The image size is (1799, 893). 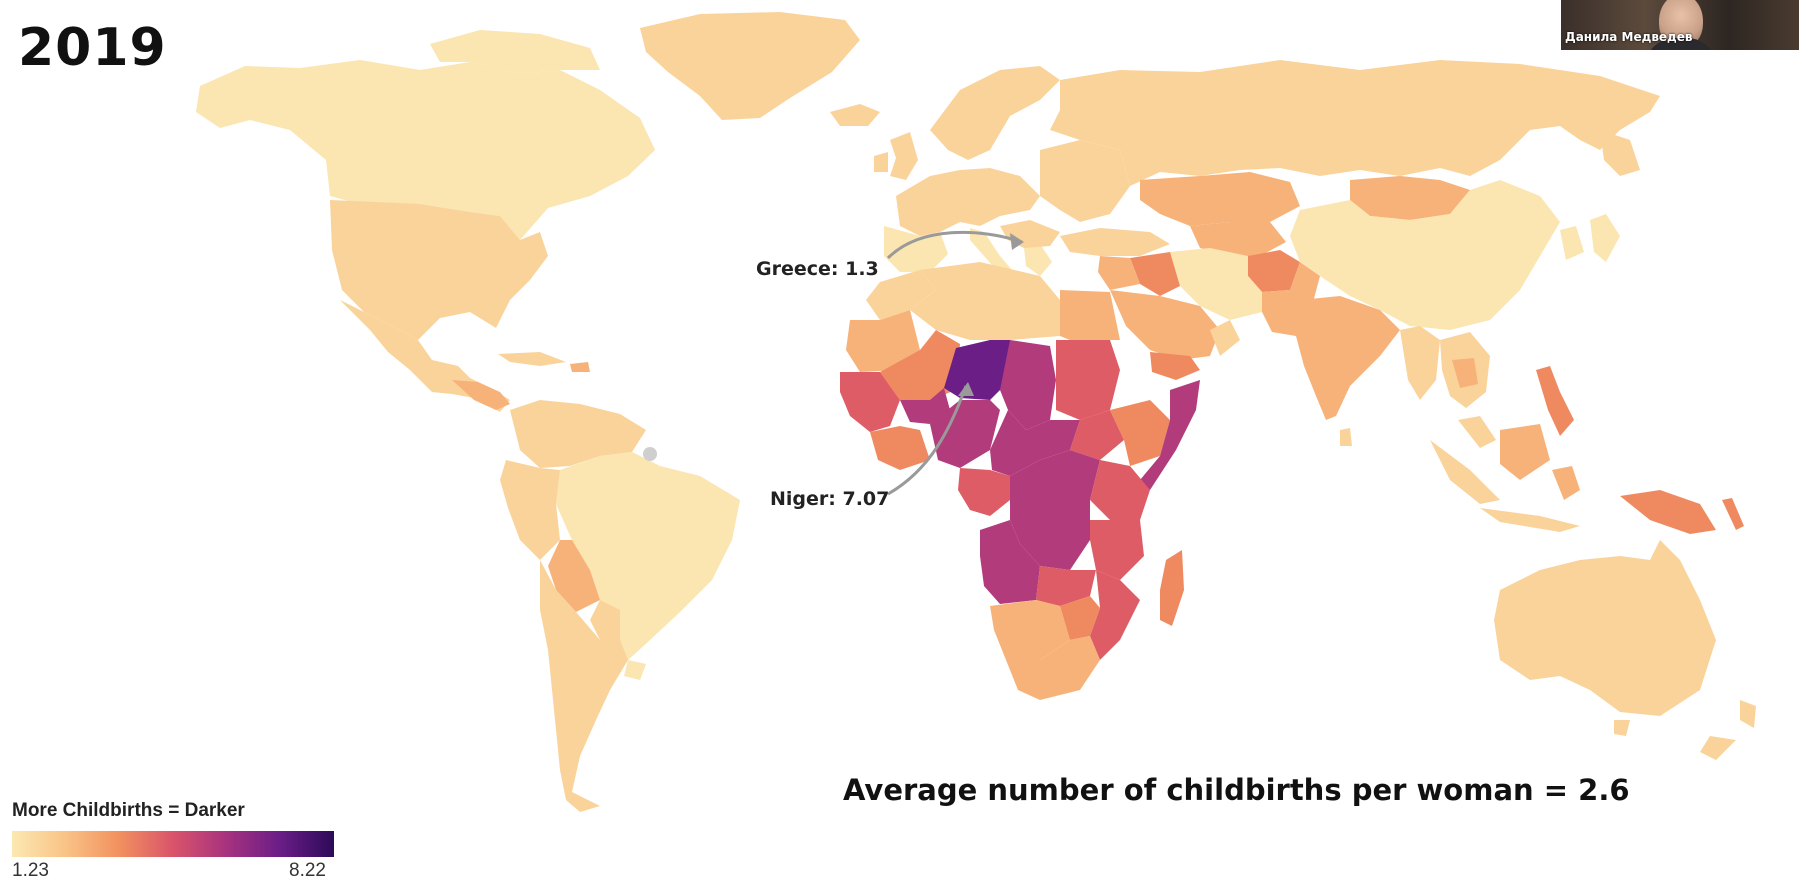 What do you see at coordinates (1733, 514) in the screenshot?
I see `region-pacific-islands` at bounding box center [1733, 514].